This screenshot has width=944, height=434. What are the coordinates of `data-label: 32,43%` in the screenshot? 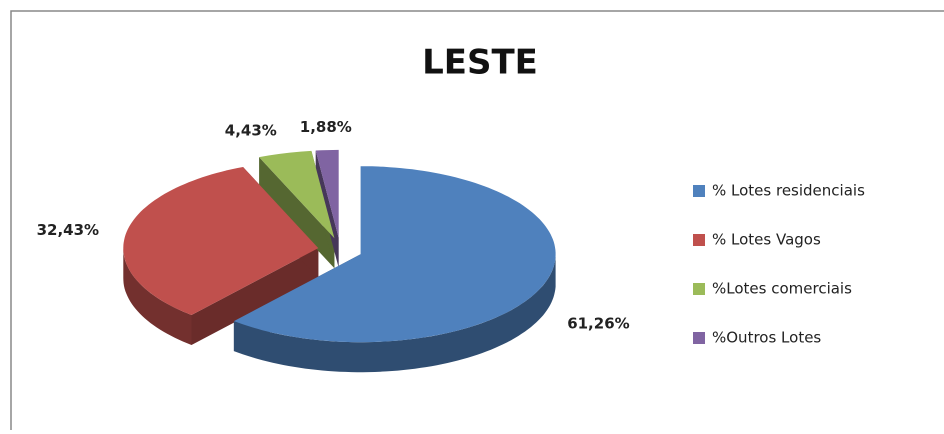 It's located at (68, 230).